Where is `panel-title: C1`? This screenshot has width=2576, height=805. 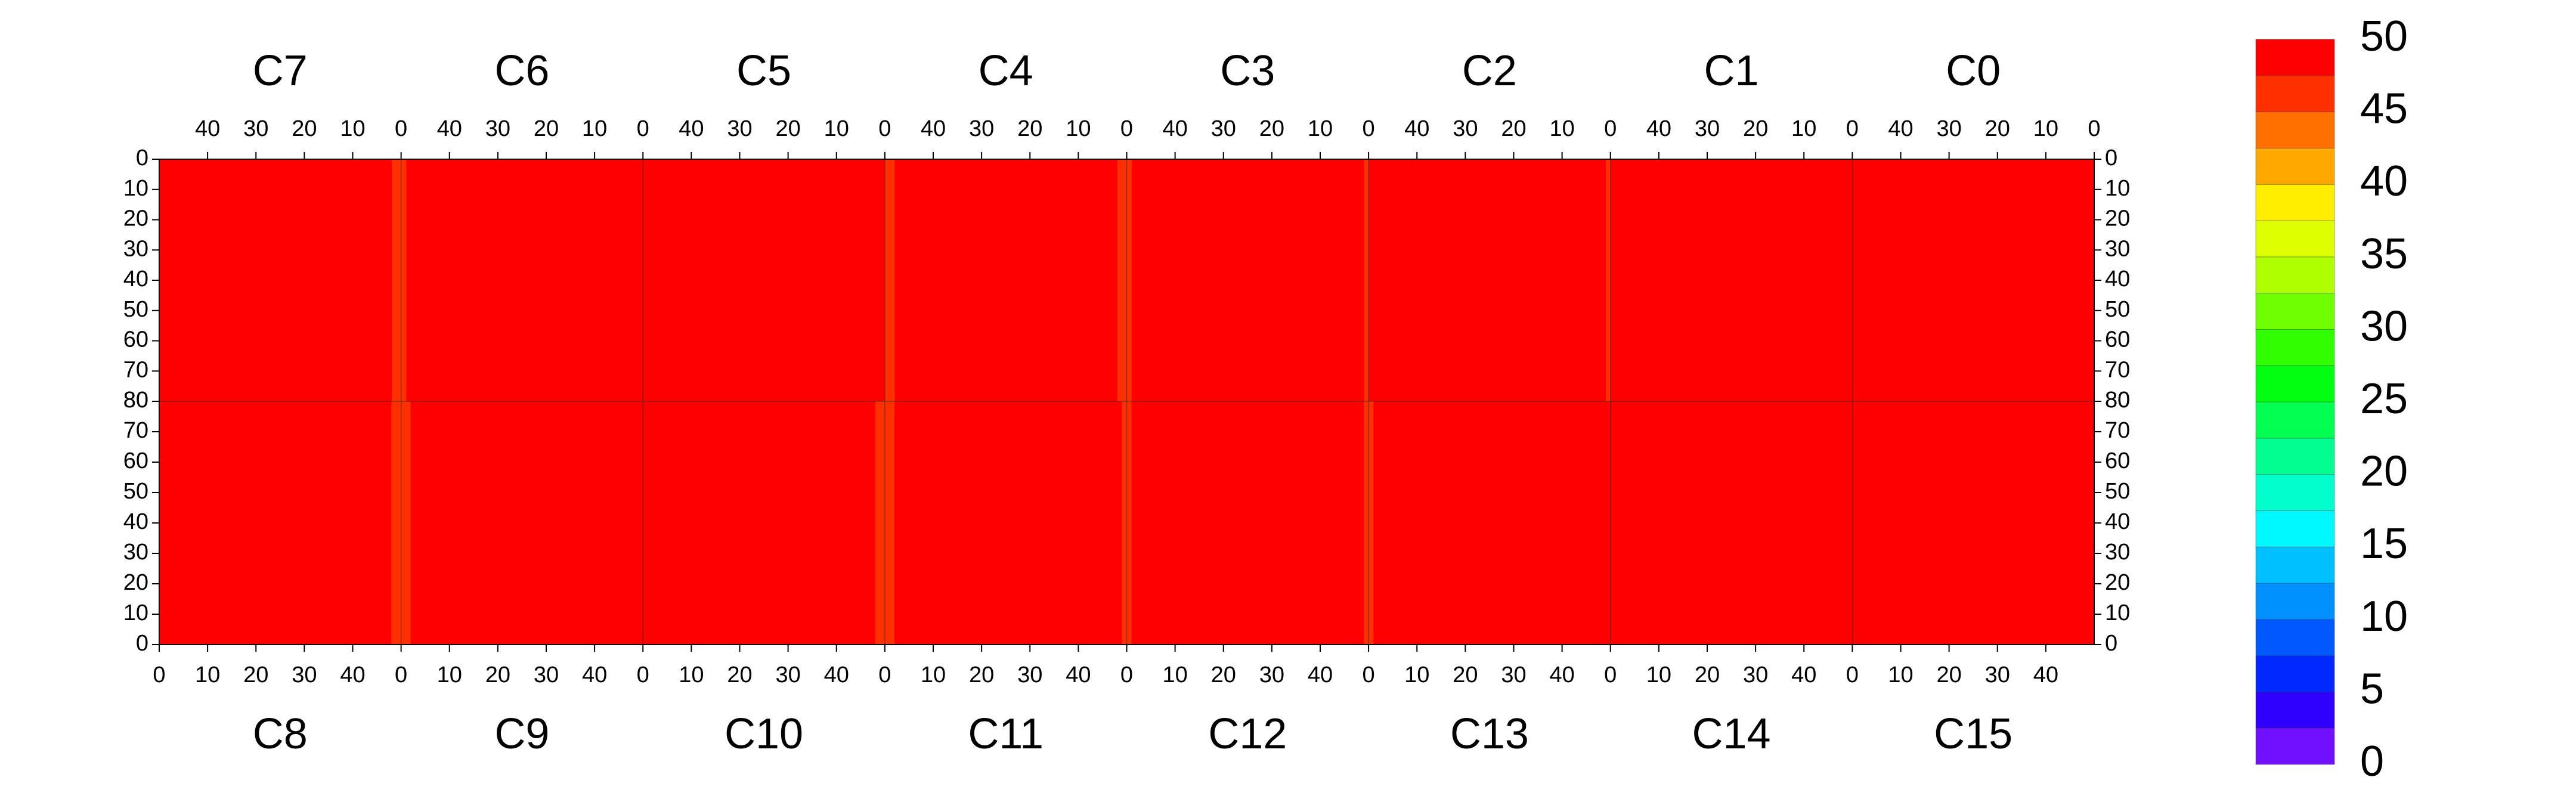 panel-title: C1 is located at coordinates (1731, 71).